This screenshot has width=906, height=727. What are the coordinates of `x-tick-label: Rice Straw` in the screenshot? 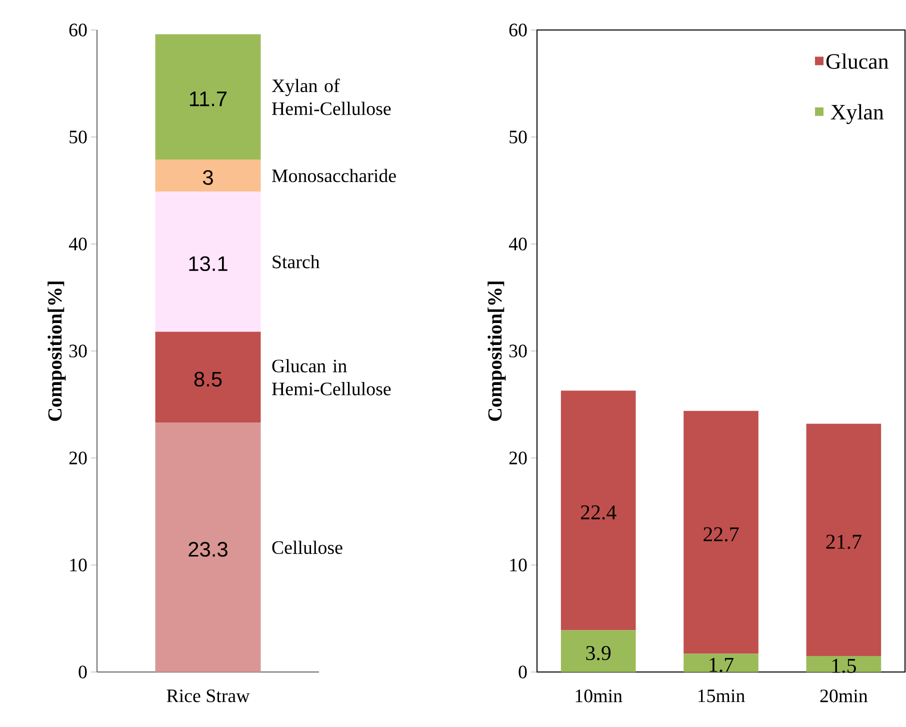 It's located at (208, 696).